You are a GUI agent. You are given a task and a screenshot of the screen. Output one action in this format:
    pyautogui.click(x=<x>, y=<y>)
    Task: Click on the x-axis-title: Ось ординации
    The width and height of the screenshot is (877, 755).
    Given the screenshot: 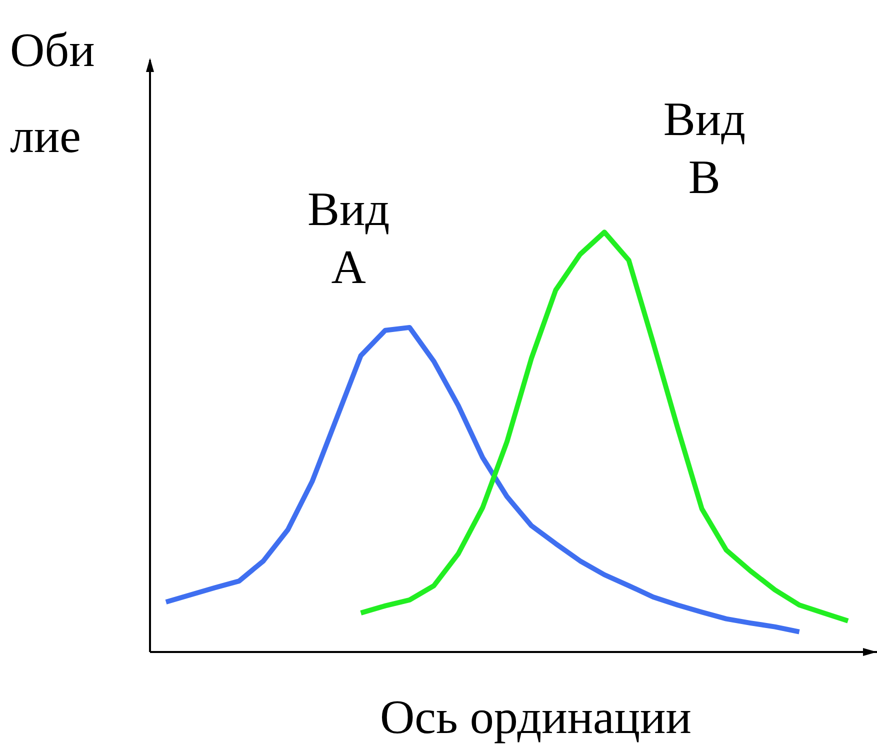 What is the action you would take?
    pyautogui.click(x=536, y=717)
    